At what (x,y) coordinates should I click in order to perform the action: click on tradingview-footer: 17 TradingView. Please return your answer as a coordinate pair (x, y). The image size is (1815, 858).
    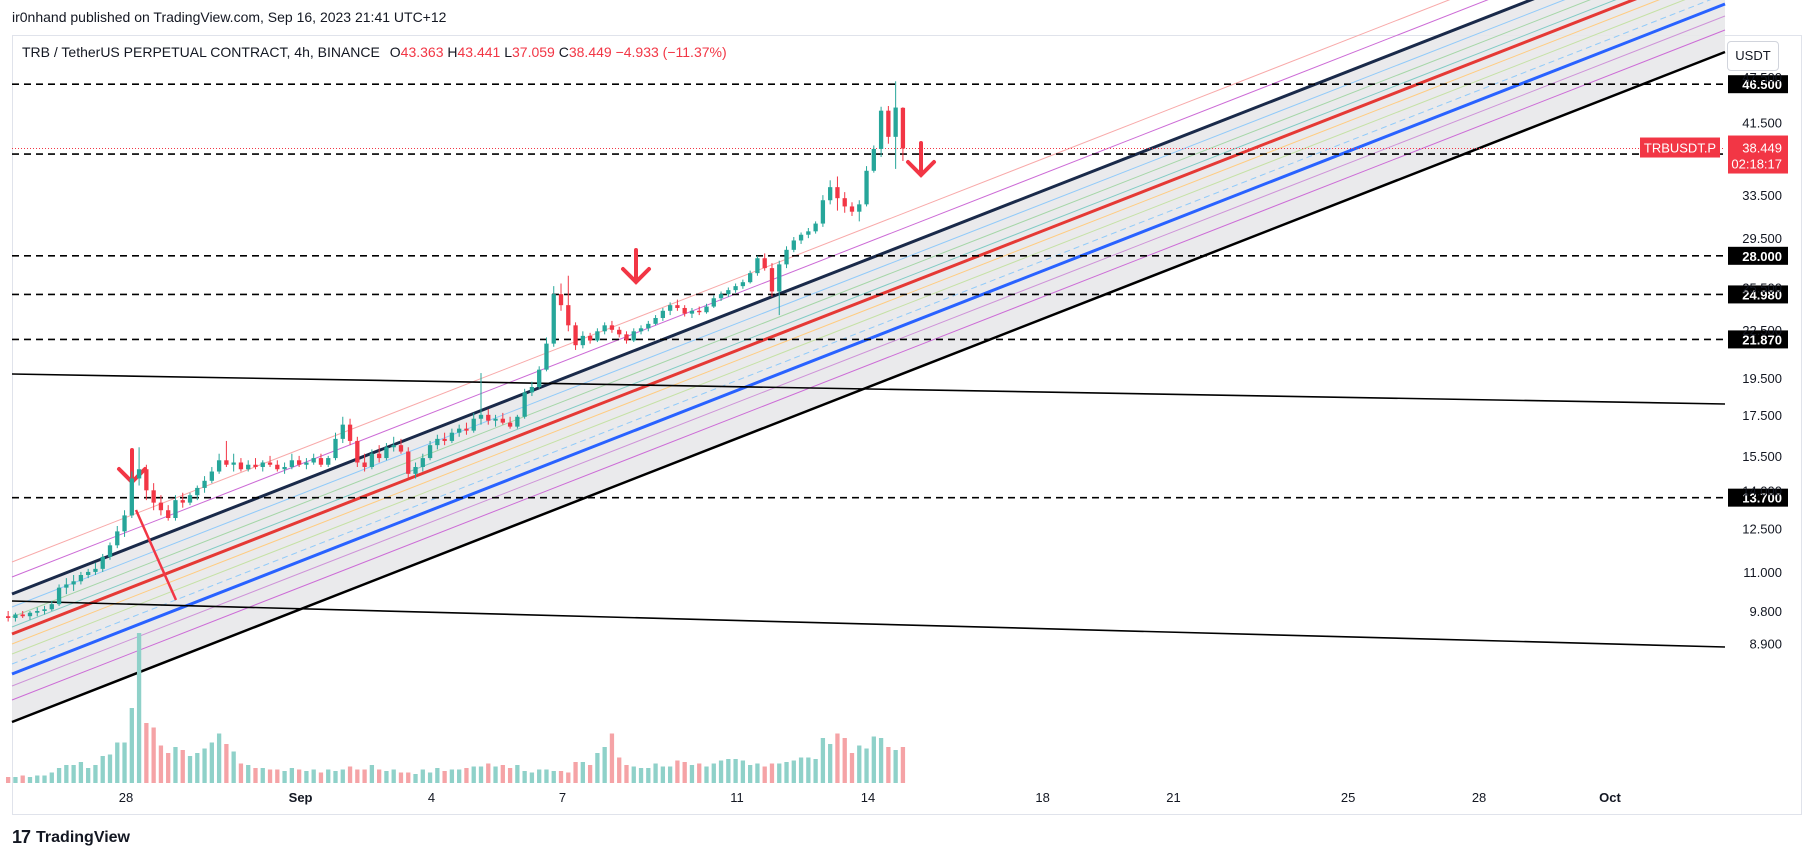
    Looking at the image, I should click on (71, 837).